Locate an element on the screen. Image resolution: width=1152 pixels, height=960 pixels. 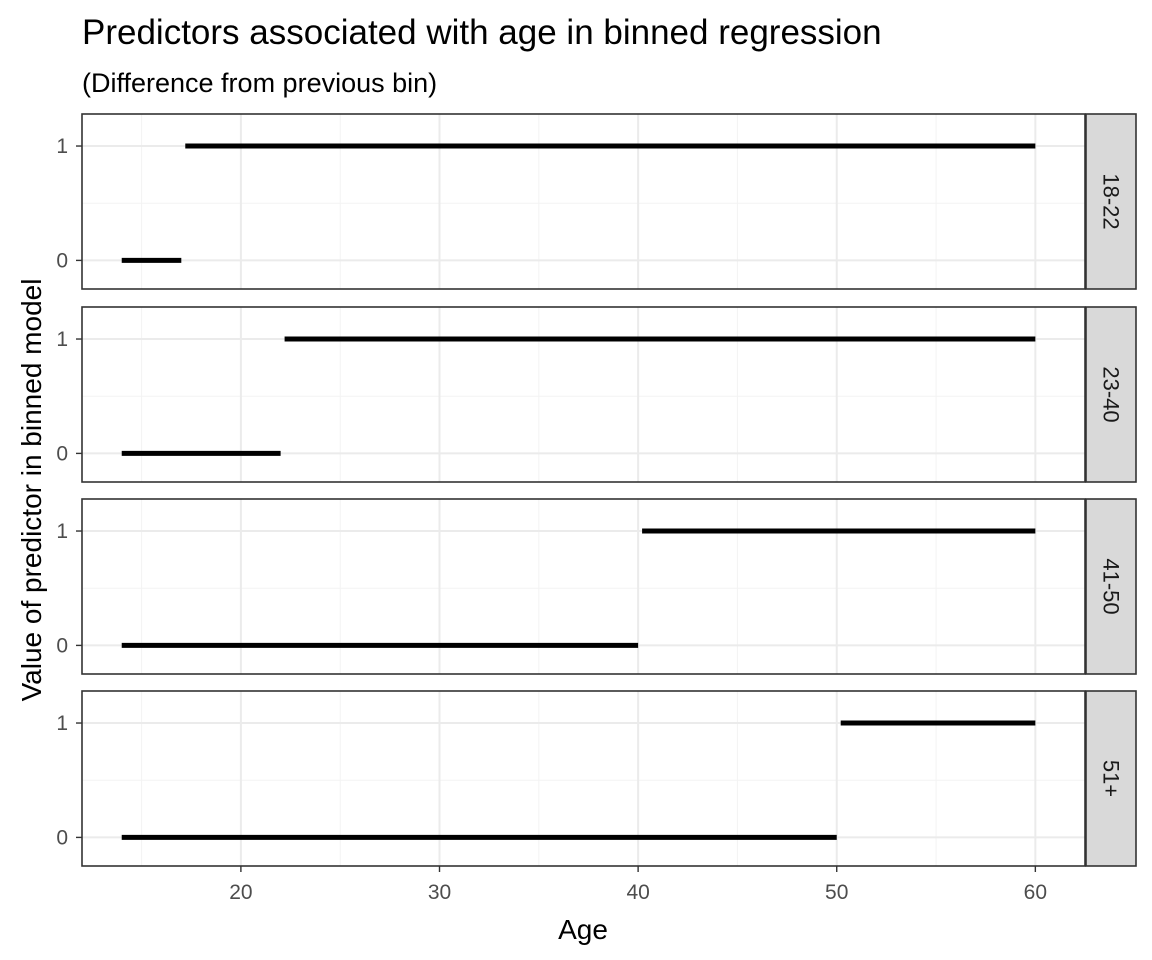
x-axis: 20 30 40 50 60 is located at coordinates (638, 885).